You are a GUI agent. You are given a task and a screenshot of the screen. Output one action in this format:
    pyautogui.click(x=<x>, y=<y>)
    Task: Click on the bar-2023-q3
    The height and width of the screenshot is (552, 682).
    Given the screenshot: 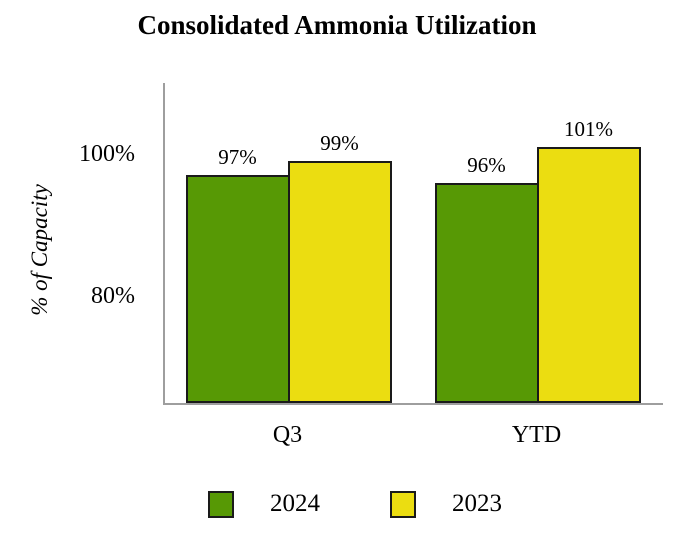 What is the action you would take?
    pyautogui.click(x=339, y=282)
    